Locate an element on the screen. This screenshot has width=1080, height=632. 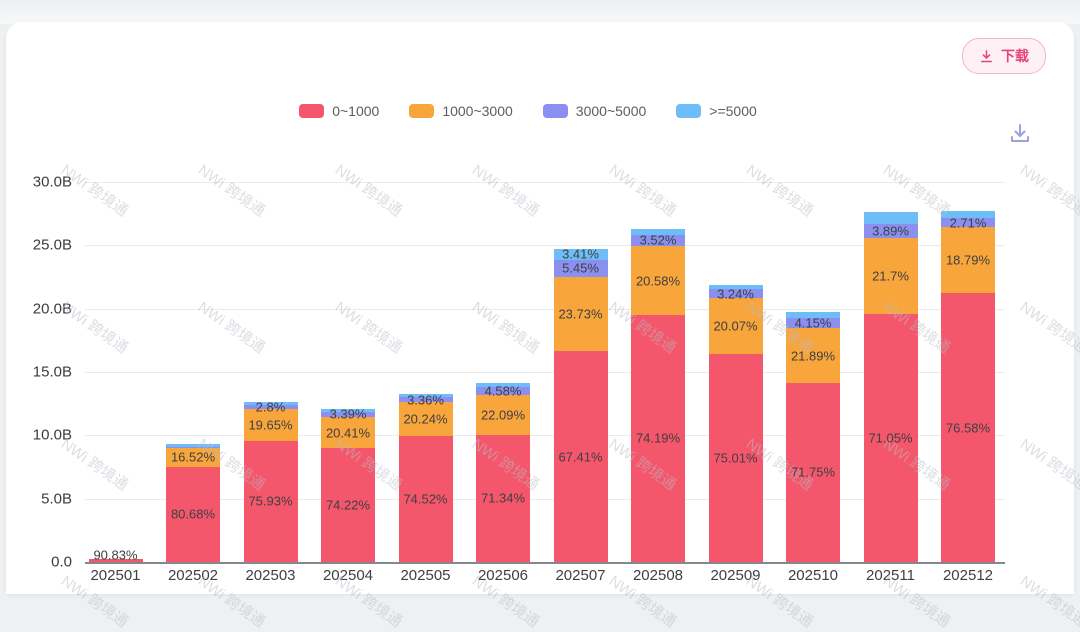
download-icon is located at coordinates (986, 56).